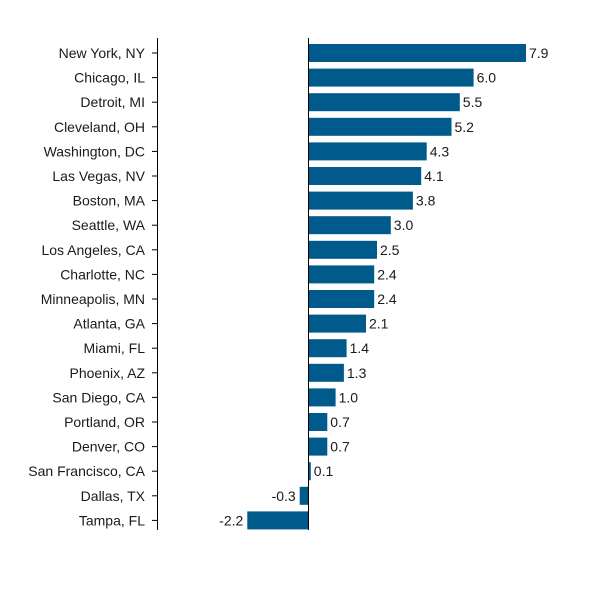 Image resolution: width=600 pixels, height=600 pixels. Describe the element at coordinates (417, 53) in the screenshot. I see `bar-new-york-ny` at that location.